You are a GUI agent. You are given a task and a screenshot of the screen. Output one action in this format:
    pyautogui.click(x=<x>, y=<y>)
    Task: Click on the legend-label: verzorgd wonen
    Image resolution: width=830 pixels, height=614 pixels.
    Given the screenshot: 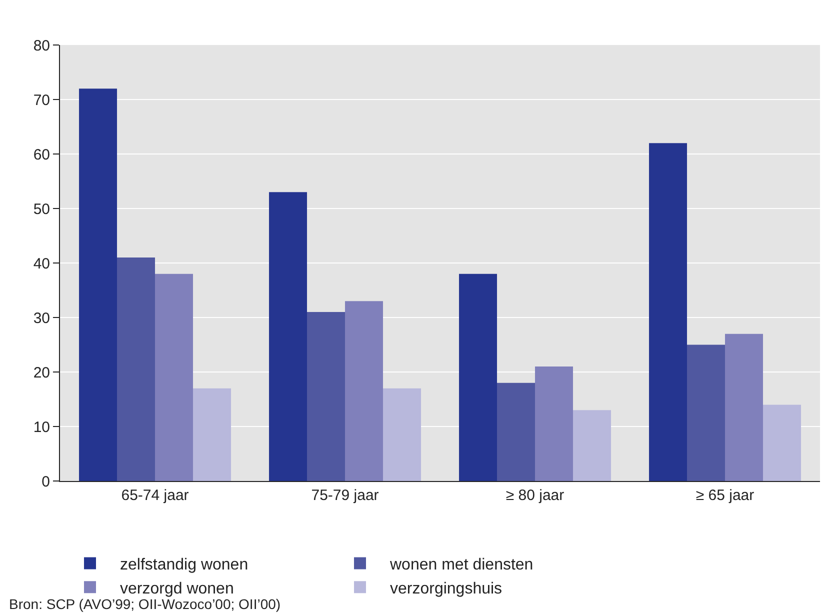 What is the action you would take?
    pyautogui.click(x=177, y=589)
    